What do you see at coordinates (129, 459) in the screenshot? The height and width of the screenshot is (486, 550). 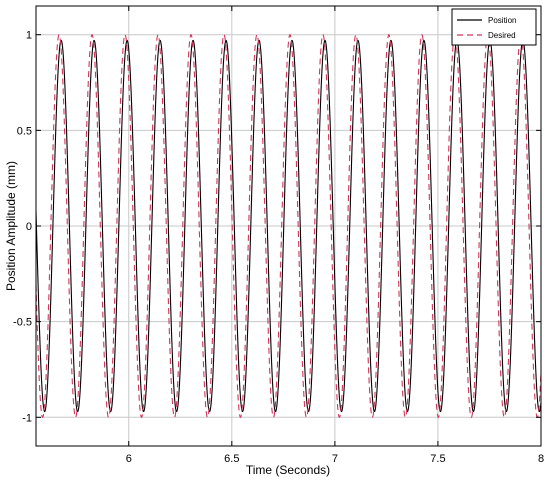 I see `x-tick-label: 6` at bounding box center [129, 459].